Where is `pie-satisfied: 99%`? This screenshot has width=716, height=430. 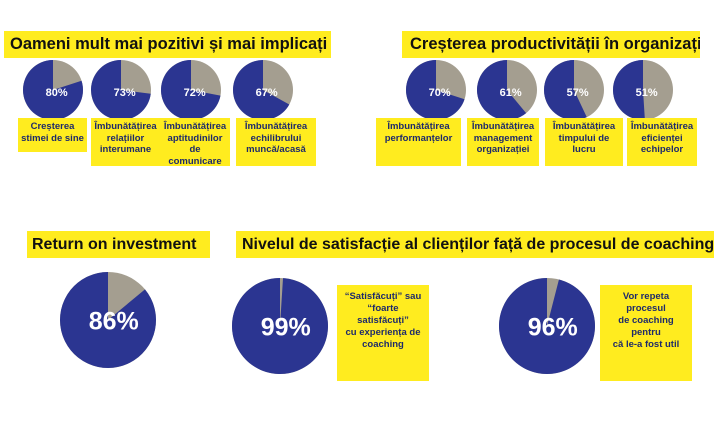 pie-satisfied: 99% is located at coordinates (280, 326).